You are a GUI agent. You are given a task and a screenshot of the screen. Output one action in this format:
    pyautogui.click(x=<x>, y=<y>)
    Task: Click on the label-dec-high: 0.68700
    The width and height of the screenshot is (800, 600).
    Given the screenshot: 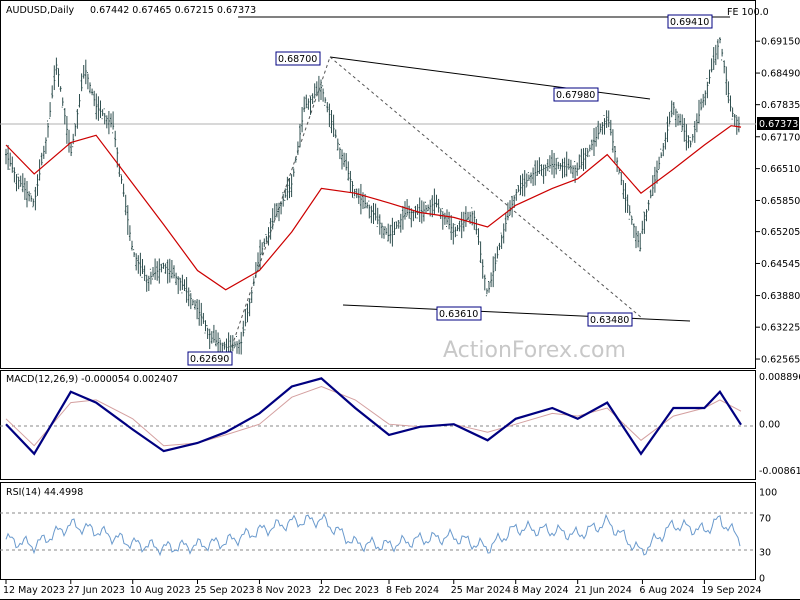 What is the action you would take?
    pyautogui.click(x=298, y=58)
    